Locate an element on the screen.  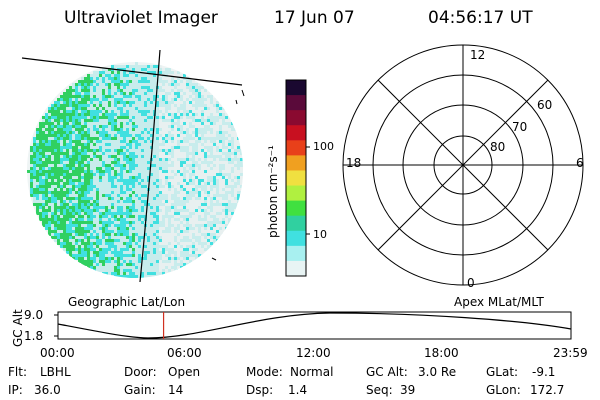
timeline-xtick-3: 18:00 is located at coordinates (441, 353).